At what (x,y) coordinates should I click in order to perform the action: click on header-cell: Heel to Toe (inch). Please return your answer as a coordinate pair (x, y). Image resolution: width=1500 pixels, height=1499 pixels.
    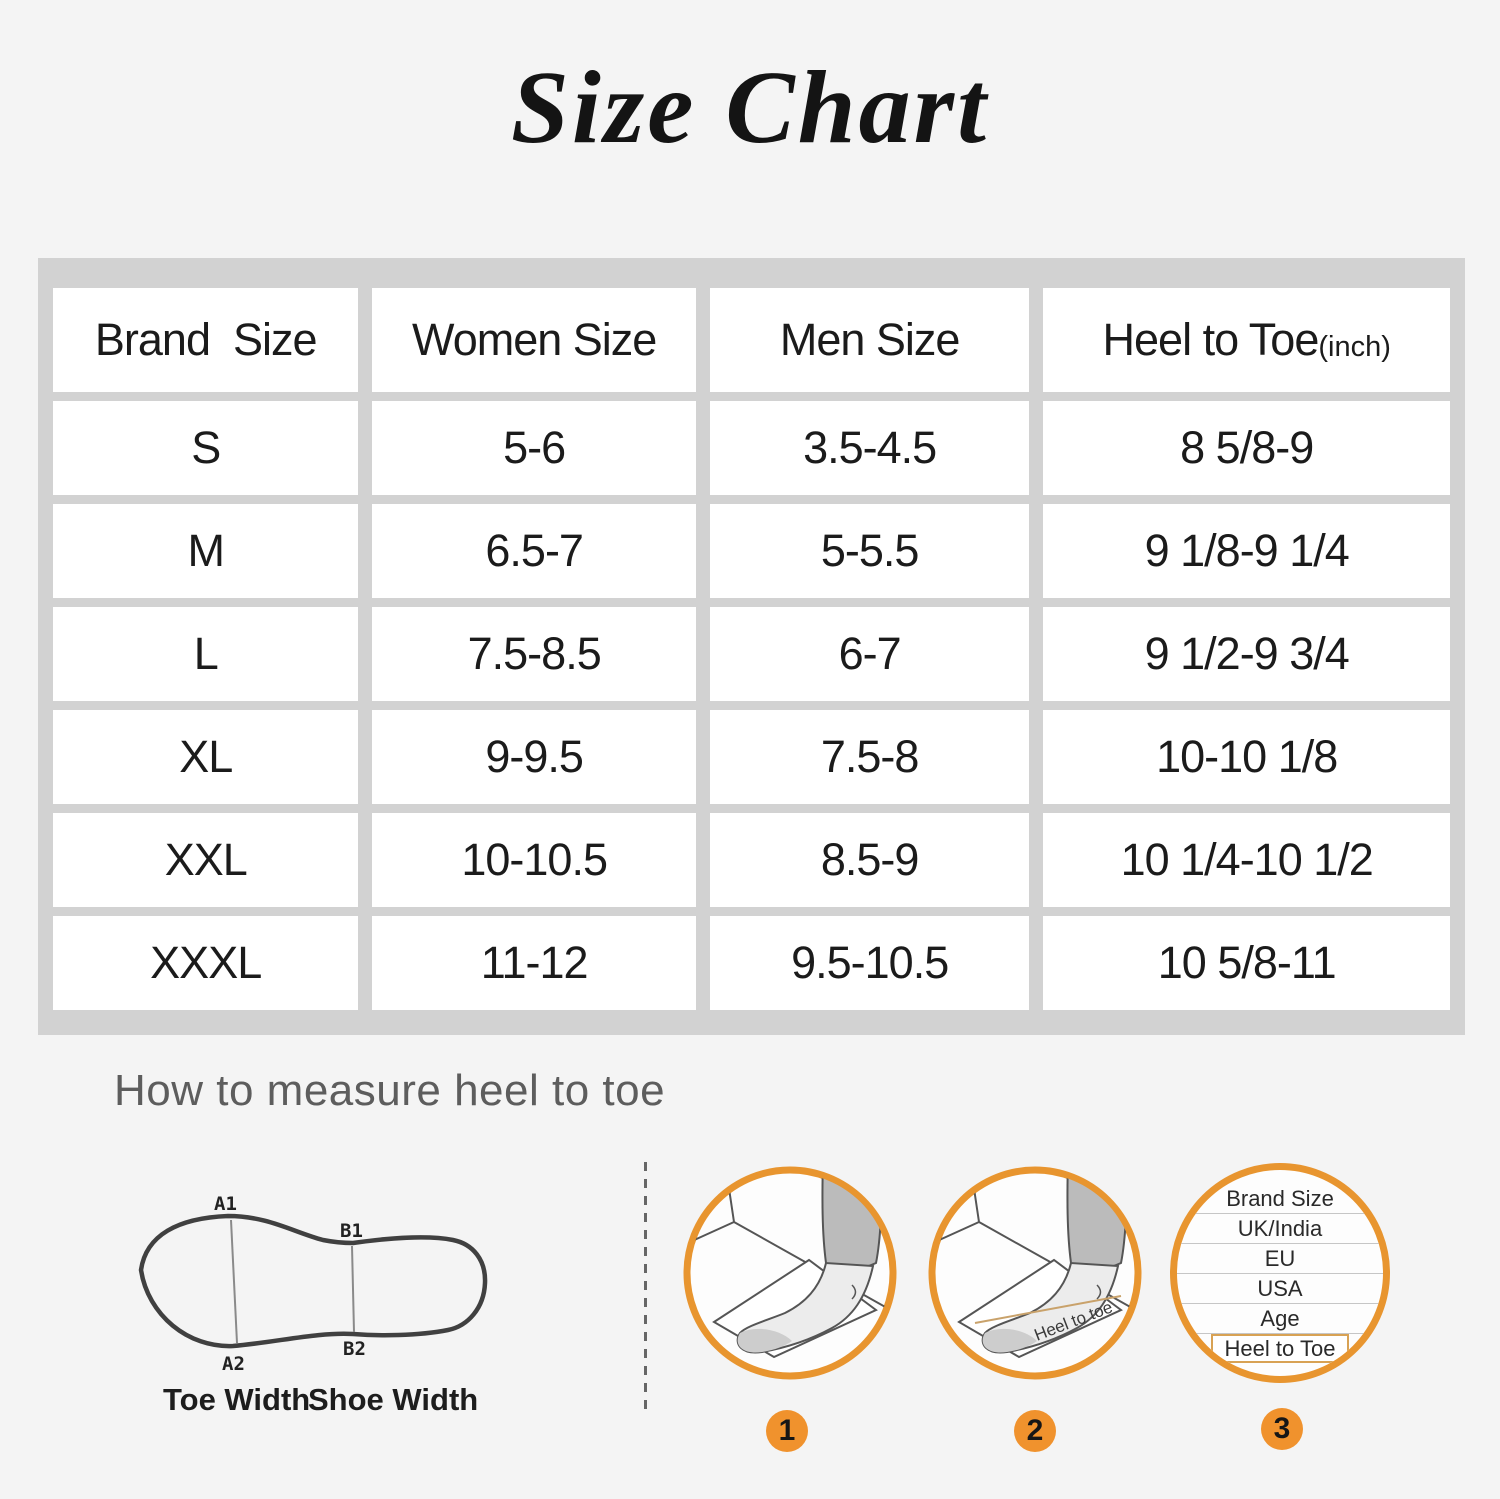
    Looking at the image, I should click on (1246, 340).